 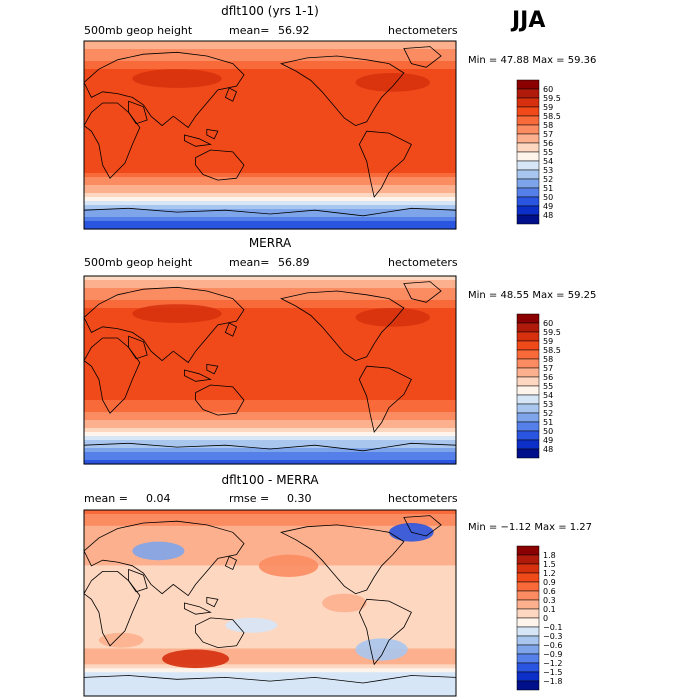 What do you see at coordinates (532, 295) in the screenshot?
I see `panel-2-minmax: Min = 48.55 Max = 59.25` at bounding box center [532, 295].